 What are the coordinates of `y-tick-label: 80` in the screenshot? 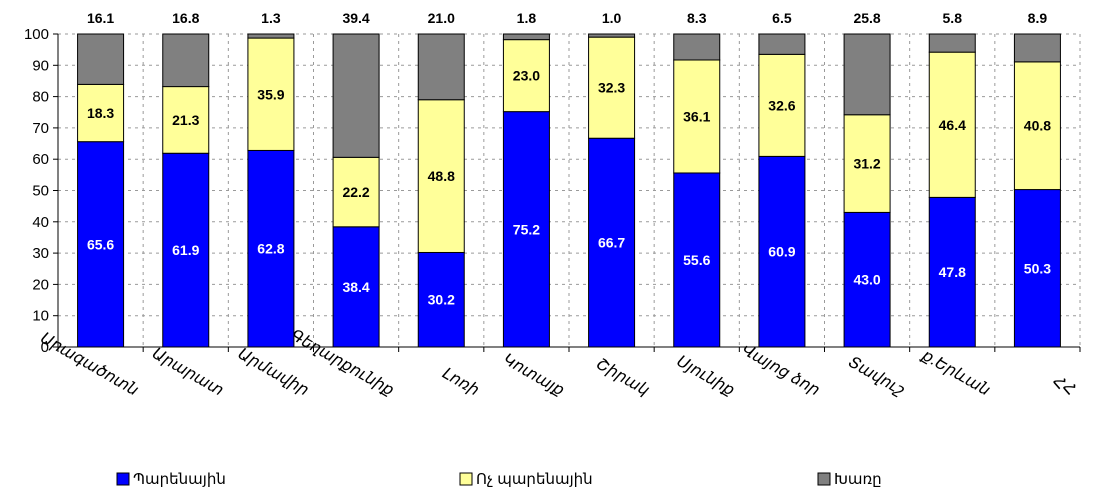 It's located at (40, 97).